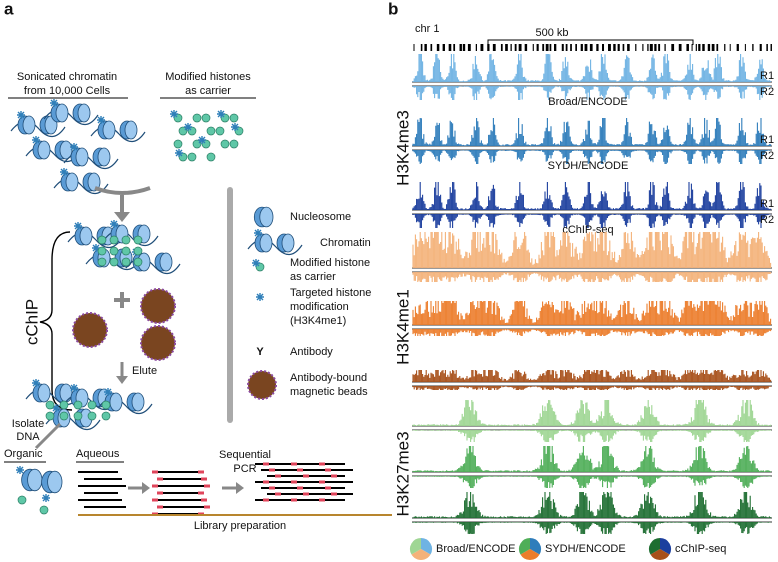 The height and width of the screenshot is (562, 778). What do you see at coordinates (98, 454) in the screenshot?
I see `label: Aqueous` at bounding box center [98, 454].